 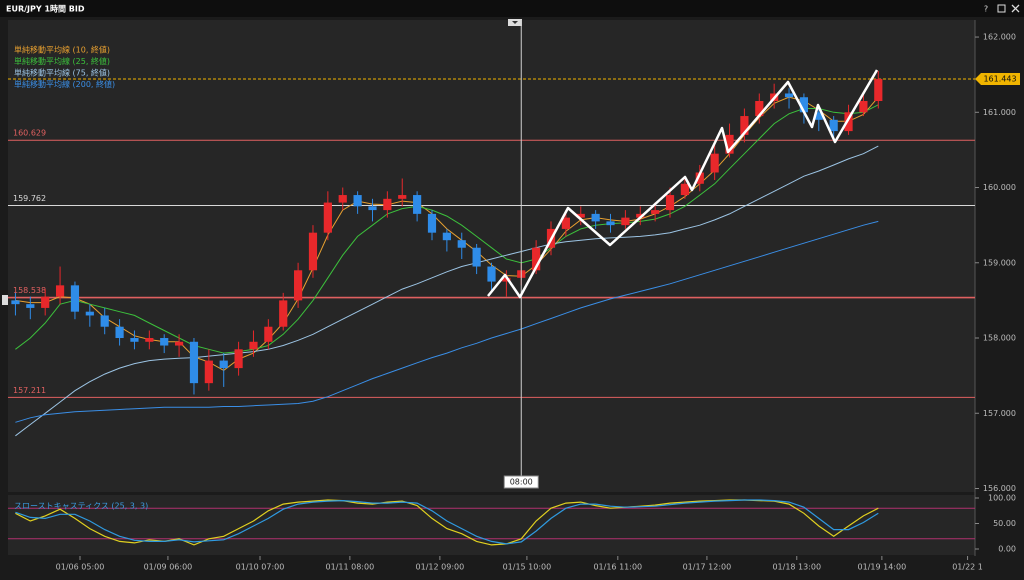 I want to click on x-tick-label: 01/15 10:00, so click(x=527, y=567).